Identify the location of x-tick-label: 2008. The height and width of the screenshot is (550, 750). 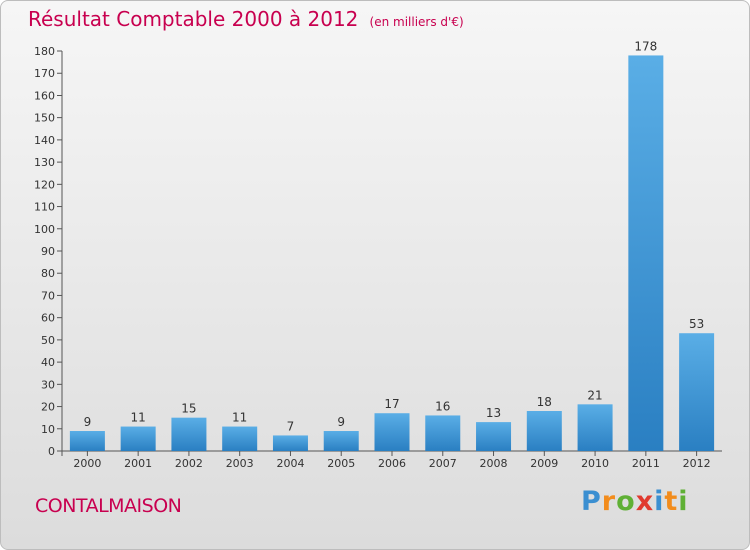
(494, 463).